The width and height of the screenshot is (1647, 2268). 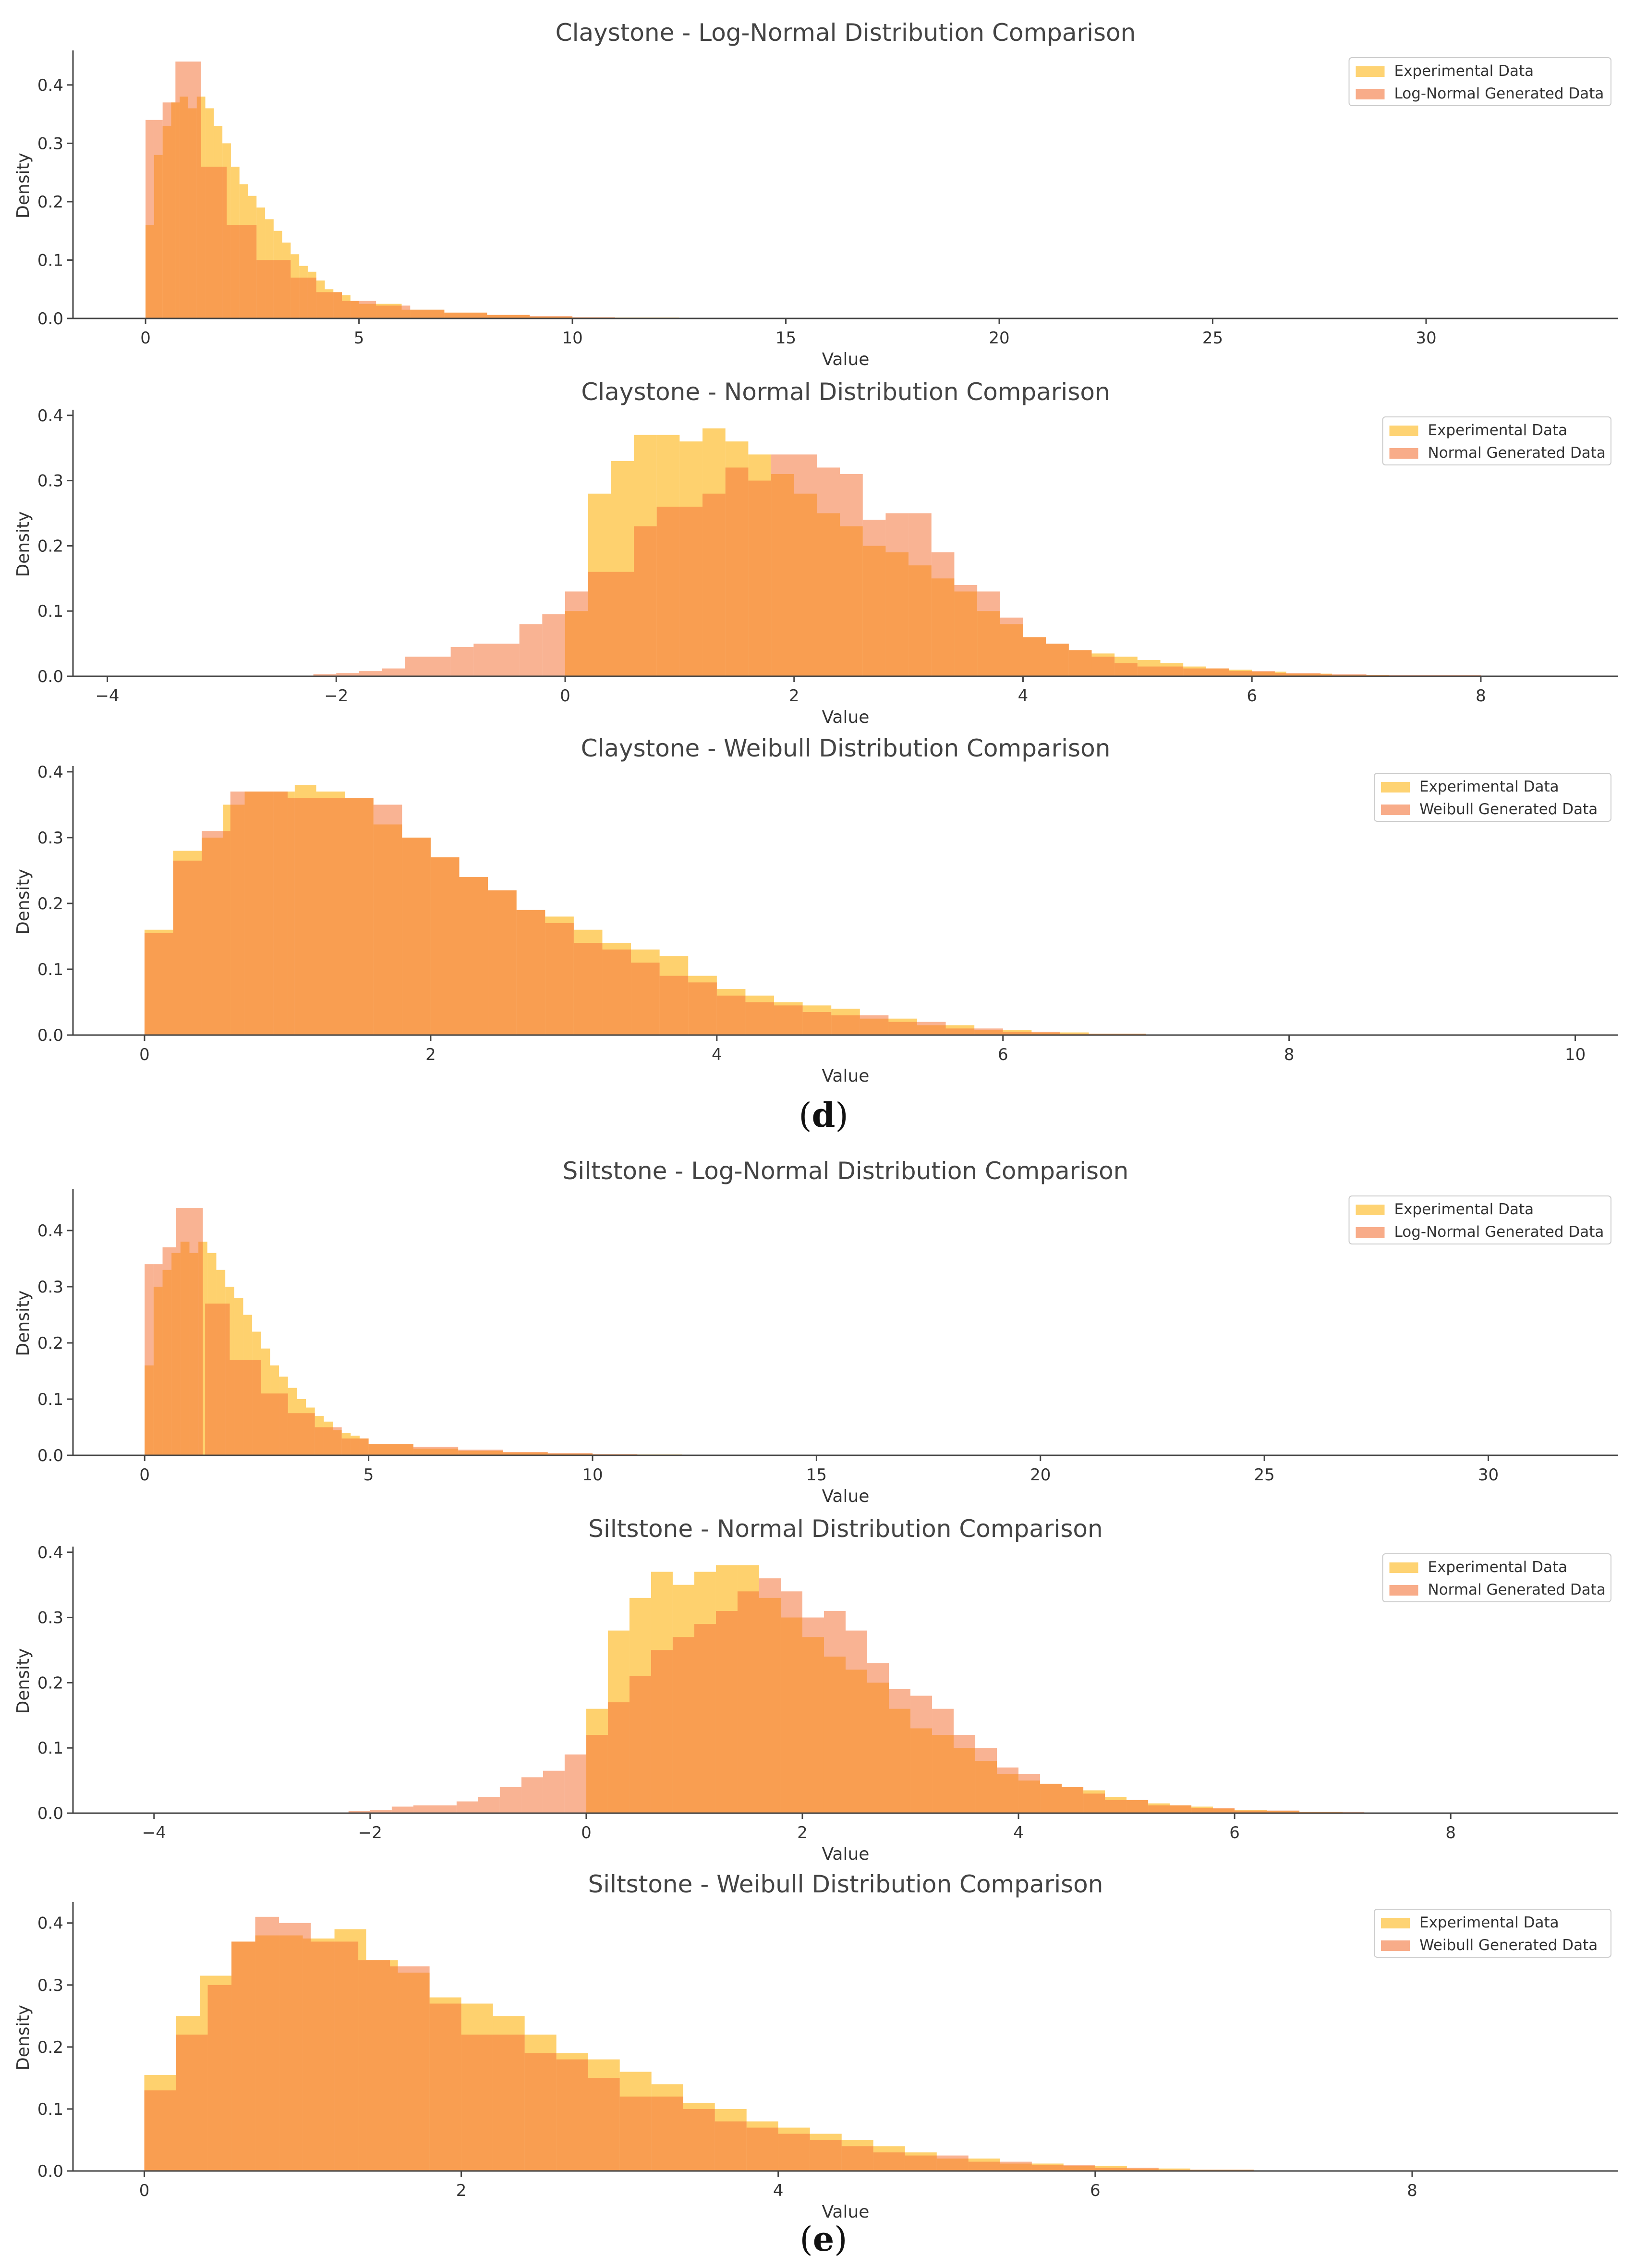 I want to click on x-tick-label: 20, so click(x=999, y=338).